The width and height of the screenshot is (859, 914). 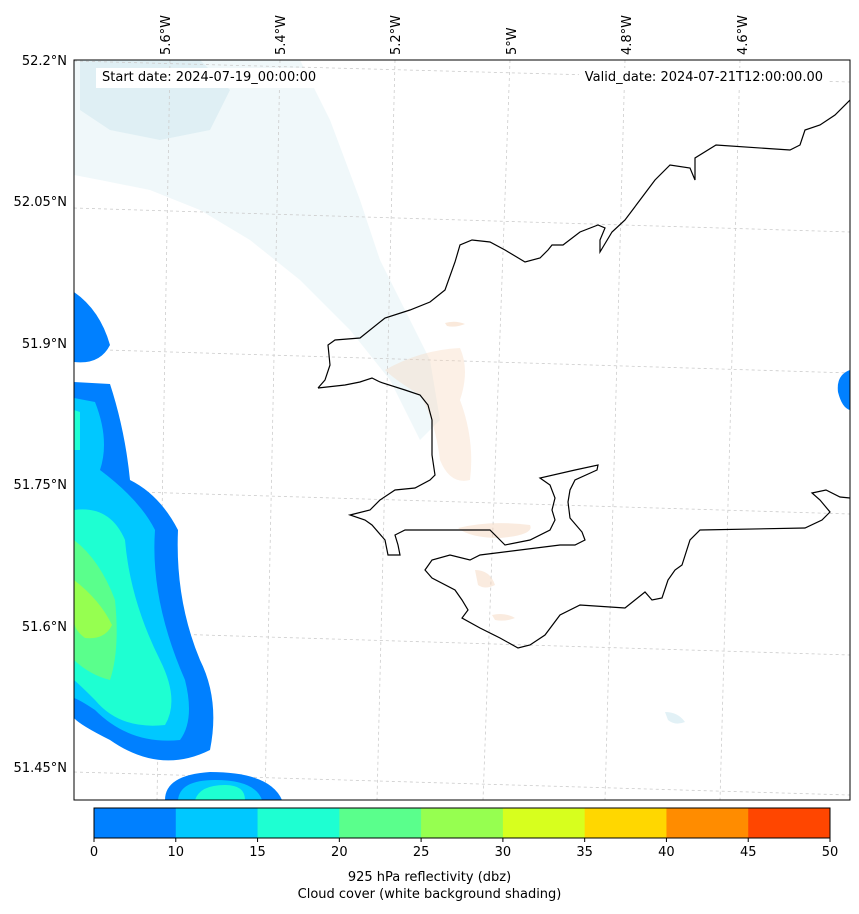 I want to click on colorbar-tick-label: 10, so click(x=176, y=852).